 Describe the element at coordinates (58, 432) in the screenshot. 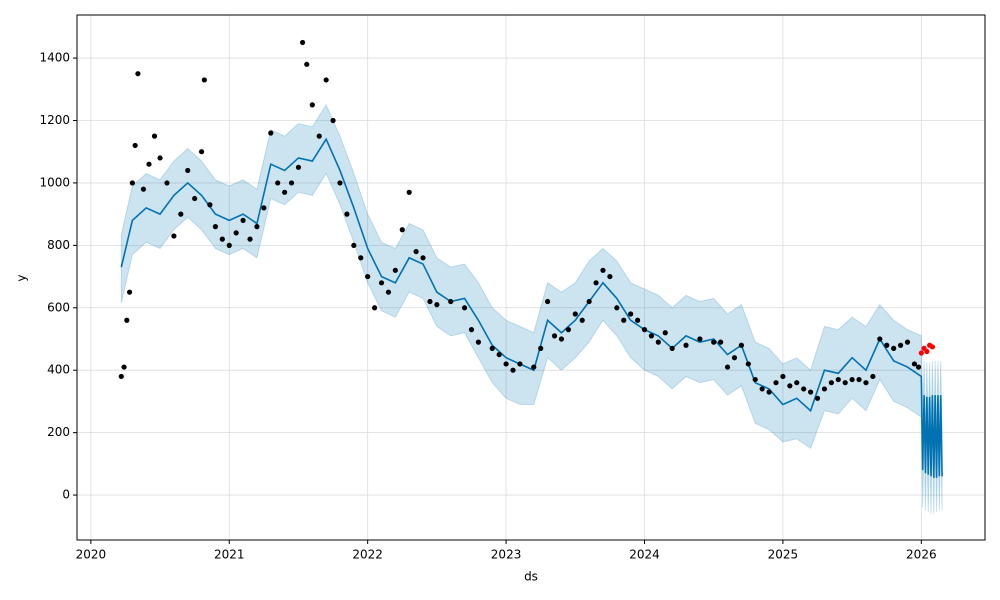

I see `y-tick-label: 200` at that location.